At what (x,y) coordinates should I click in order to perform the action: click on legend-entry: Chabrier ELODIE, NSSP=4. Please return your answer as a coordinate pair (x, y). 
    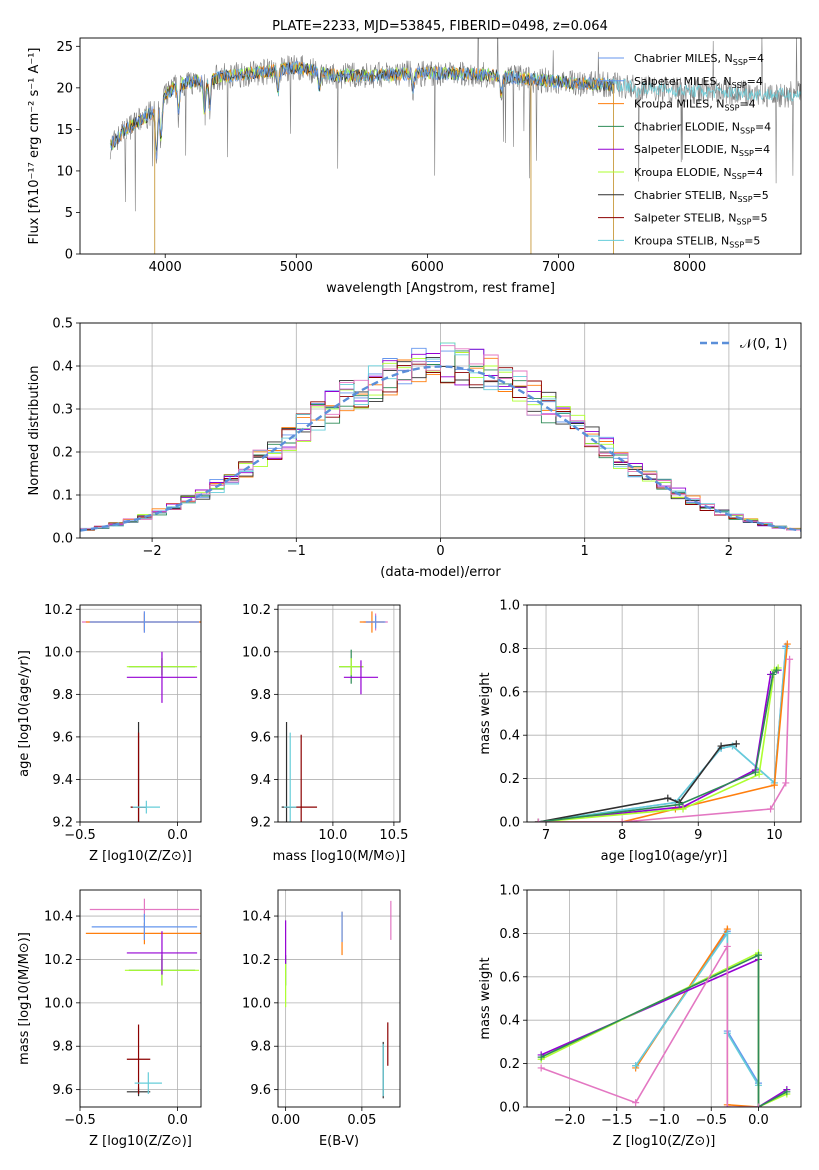
    Looking at the image, I should click on (702, 127).